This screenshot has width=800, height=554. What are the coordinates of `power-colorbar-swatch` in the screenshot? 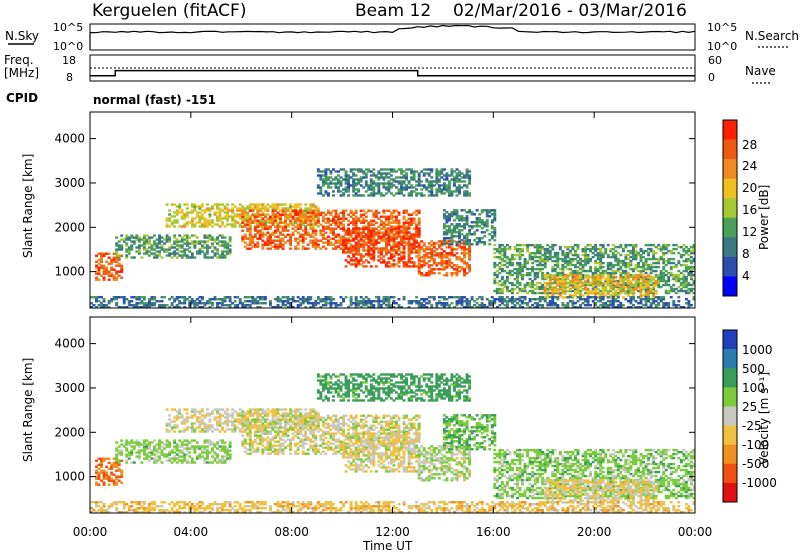 It's located at (730, 188).